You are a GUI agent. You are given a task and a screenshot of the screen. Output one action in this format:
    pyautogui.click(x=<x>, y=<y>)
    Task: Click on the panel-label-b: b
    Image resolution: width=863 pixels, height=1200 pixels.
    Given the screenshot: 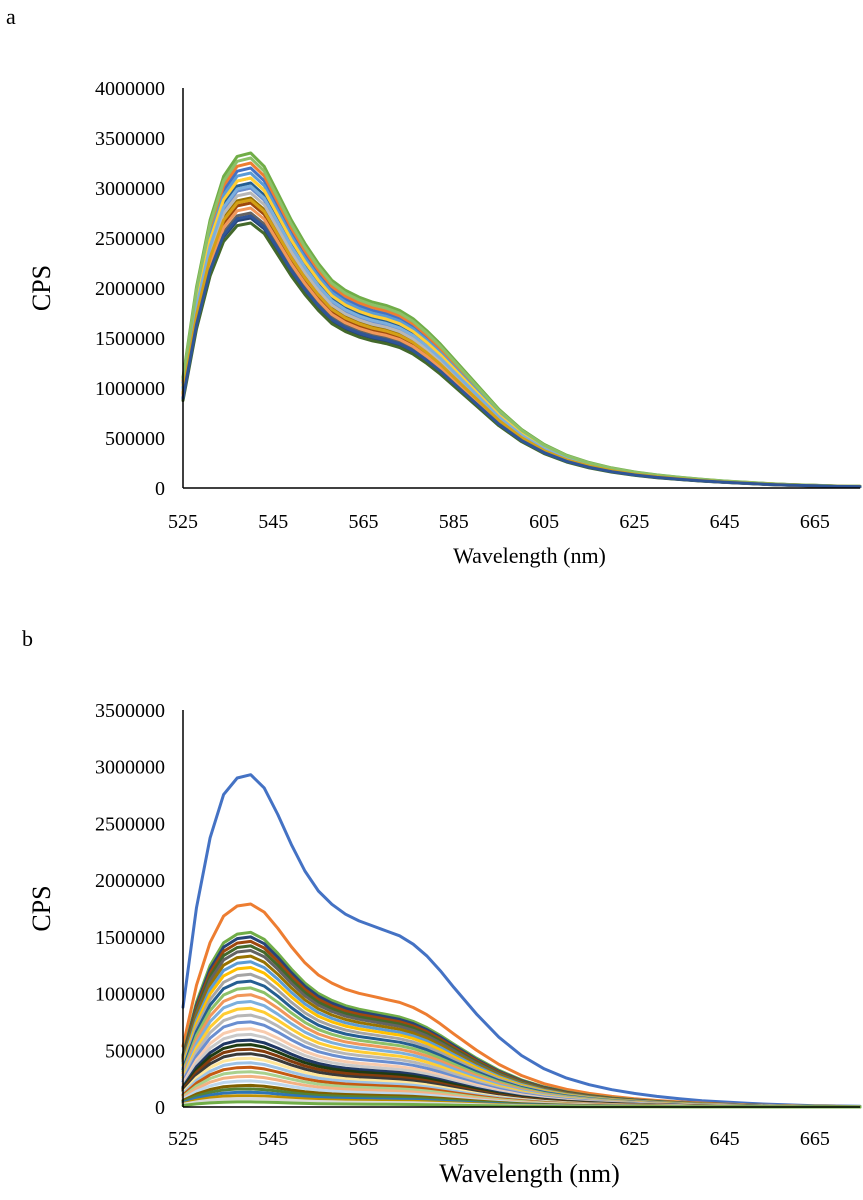 What is the action you would take?
    pyautogui.click(x=27, y=638)
    